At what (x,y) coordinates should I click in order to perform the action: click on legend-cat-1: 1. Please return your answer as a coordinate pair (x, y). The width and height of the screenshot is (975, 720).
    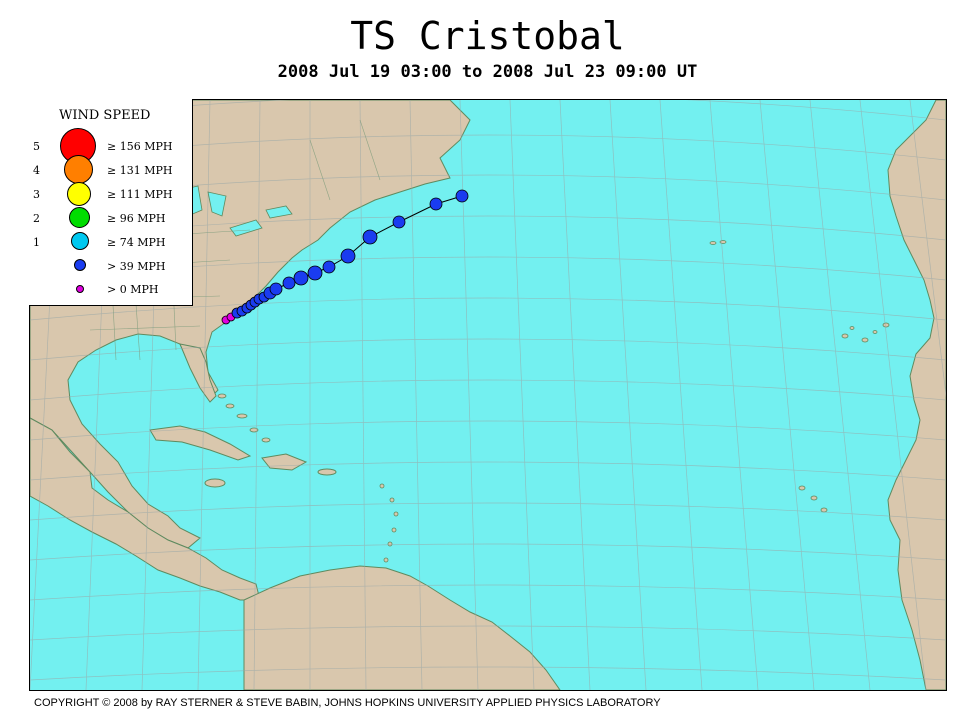
    Looking at the image, I should click on (36, 242).